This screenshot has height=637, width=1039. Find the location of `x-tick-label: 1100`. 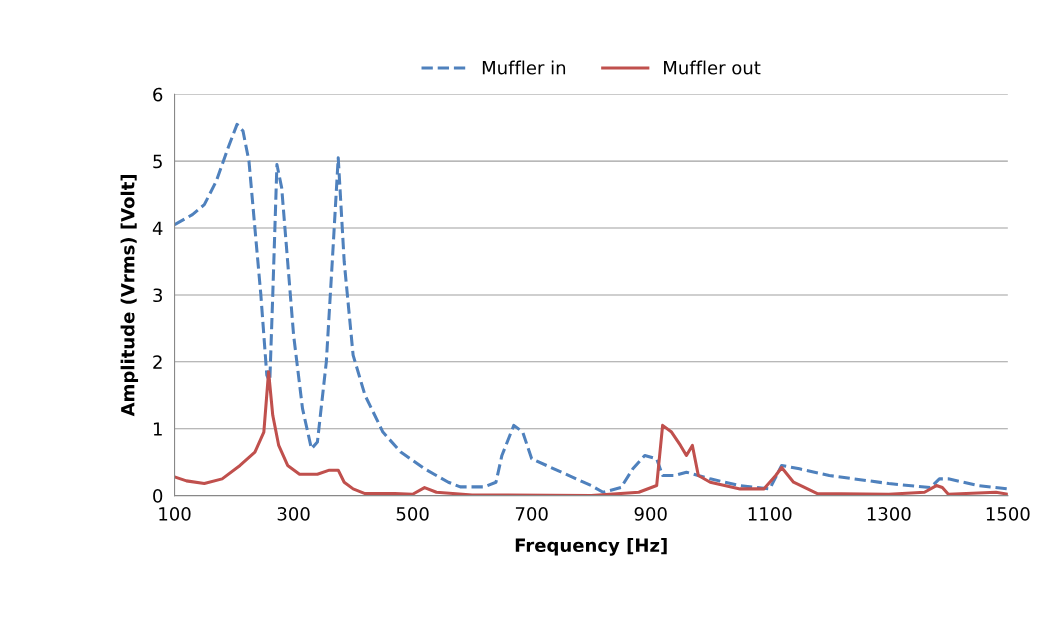

x-tick-label: 1100 is located at coordinates (770, 514).